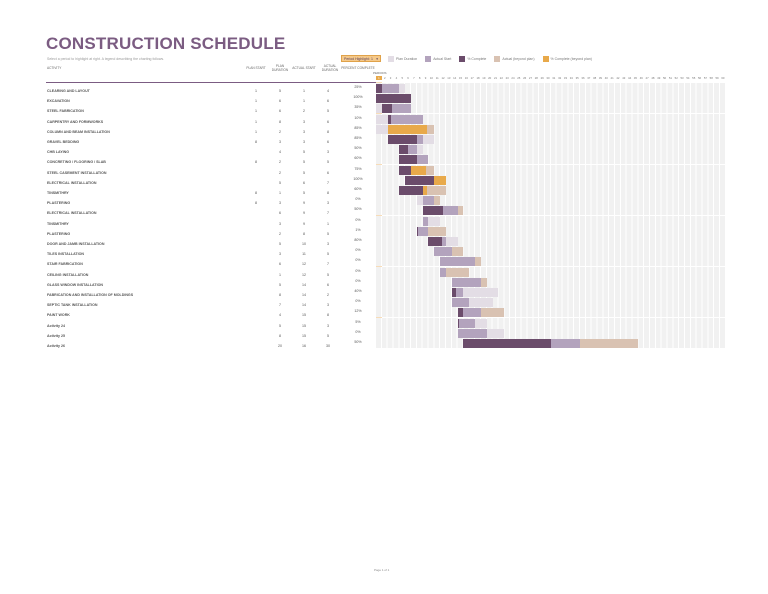 The height and width of the screenshot is (594, 768). I want to click on plan-duration-cell: 1, so click(280, 274).